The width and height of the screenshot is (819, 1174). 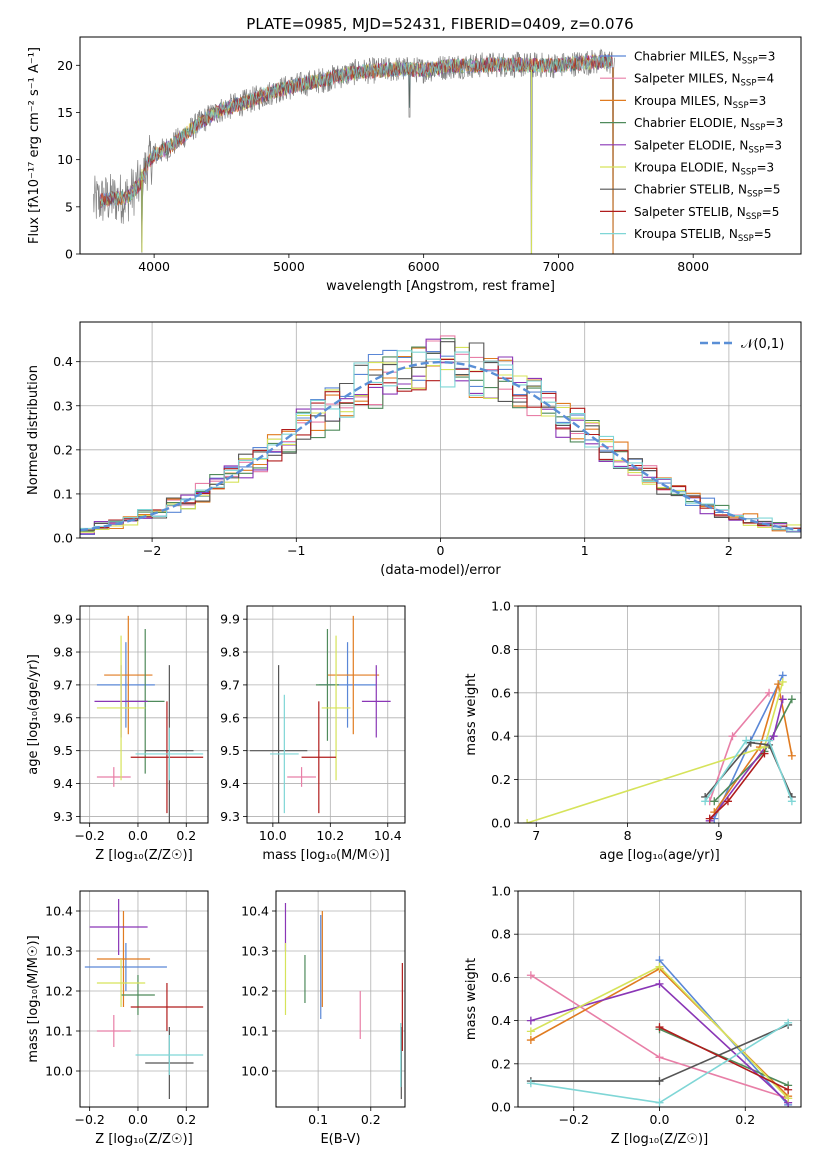 What do you see at coordinates (441, 550) in the screenshot?
I see `x-tick-label: 0` at bounding box center [441, 550].